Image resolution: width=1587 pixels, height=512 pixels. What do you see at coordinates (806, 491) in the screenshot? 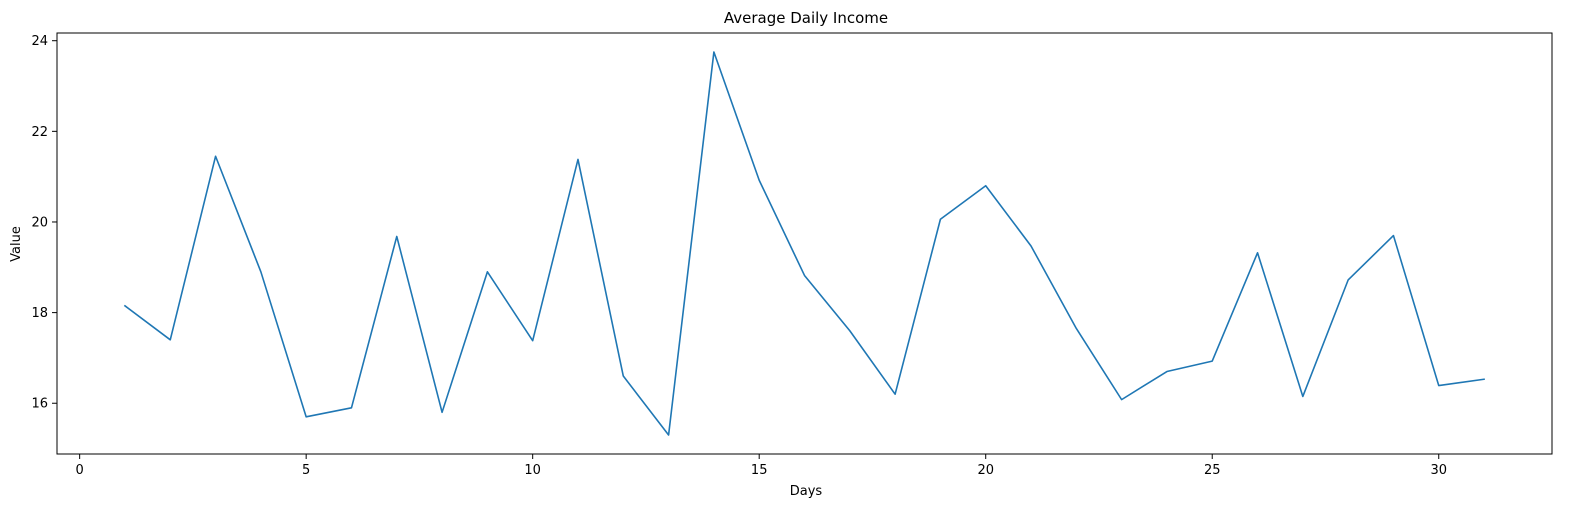
I see `x-axis-label: Days` at bounding box center [806, 491].